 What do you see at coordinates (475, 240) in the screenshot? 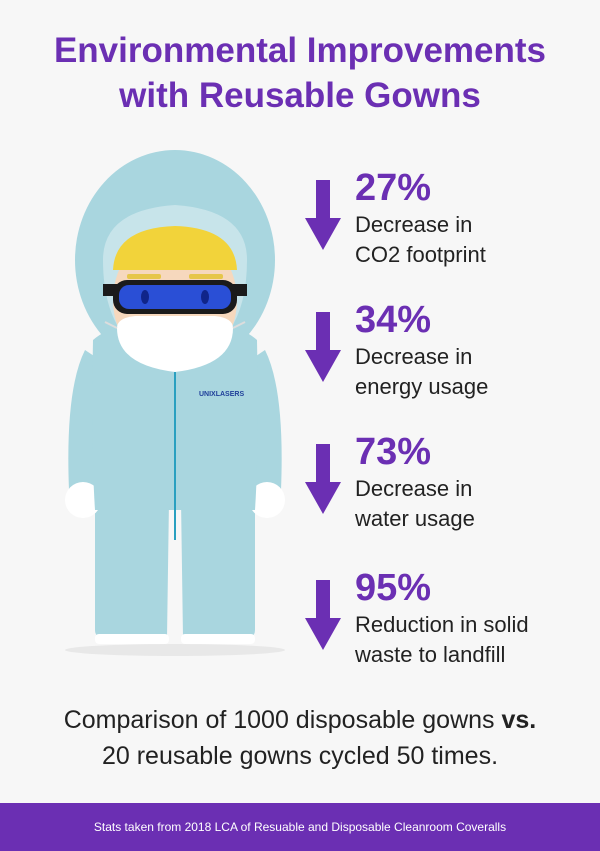
I see `stat-description: Decrease in CO2 footprint` at bounding box center [475, 240].